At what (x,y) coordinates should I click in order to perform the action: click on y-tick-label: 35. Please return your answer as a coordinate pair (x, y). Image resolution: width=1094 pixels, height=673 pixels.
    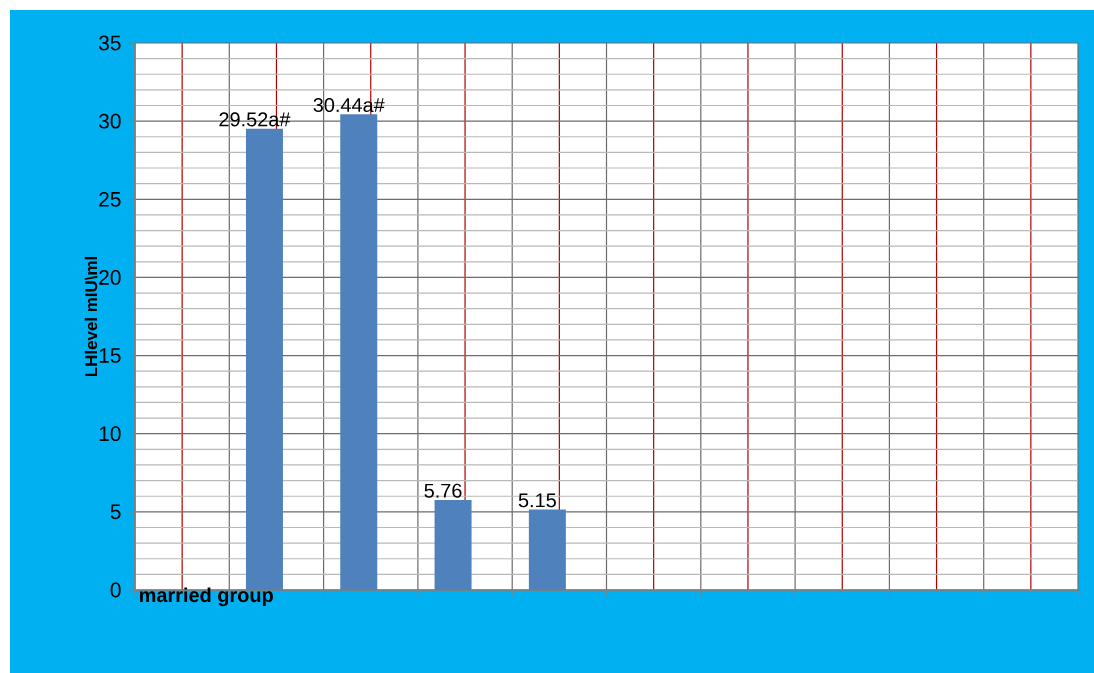
    Looking at the image, I should click on (110, 43).